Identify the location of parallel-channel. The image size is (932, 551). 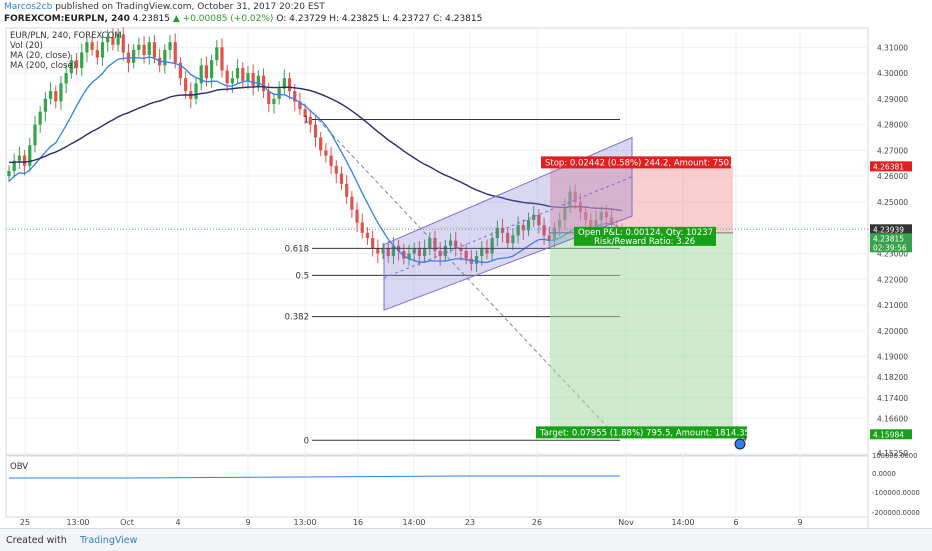
(508, 223).